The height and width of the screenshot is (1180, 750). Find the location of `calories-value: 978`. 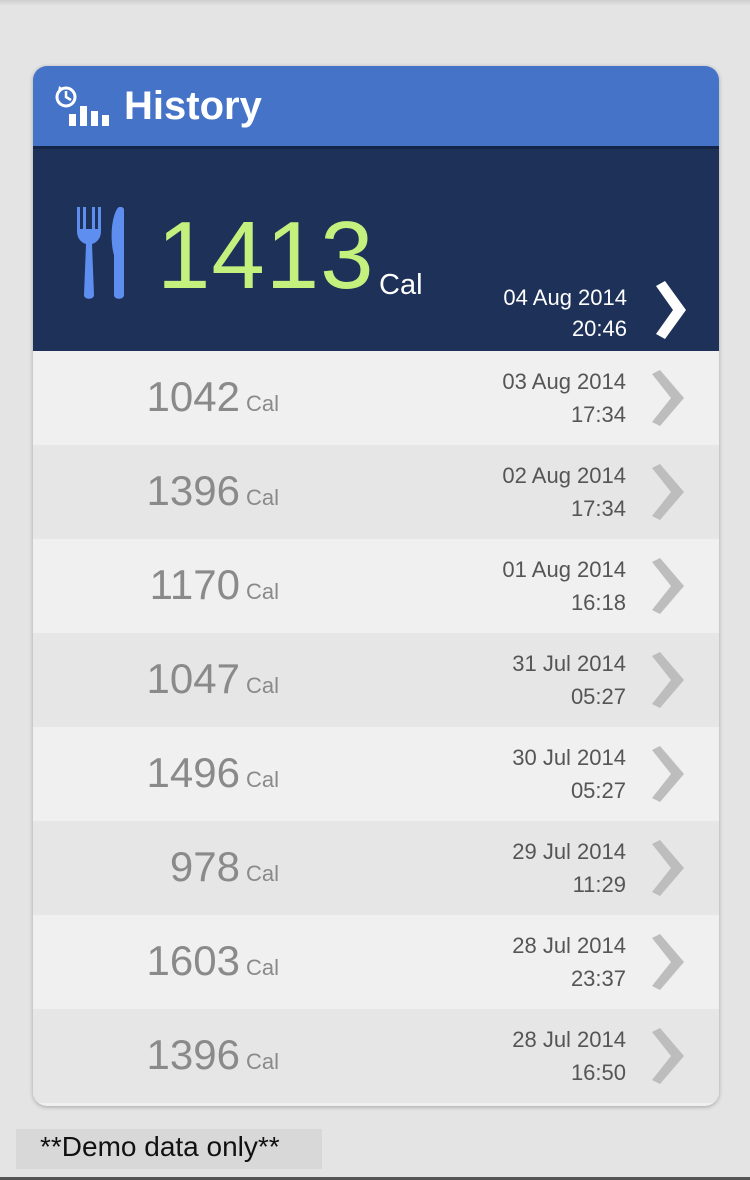

calories-value: 978 is located at coordinates (204, 866).